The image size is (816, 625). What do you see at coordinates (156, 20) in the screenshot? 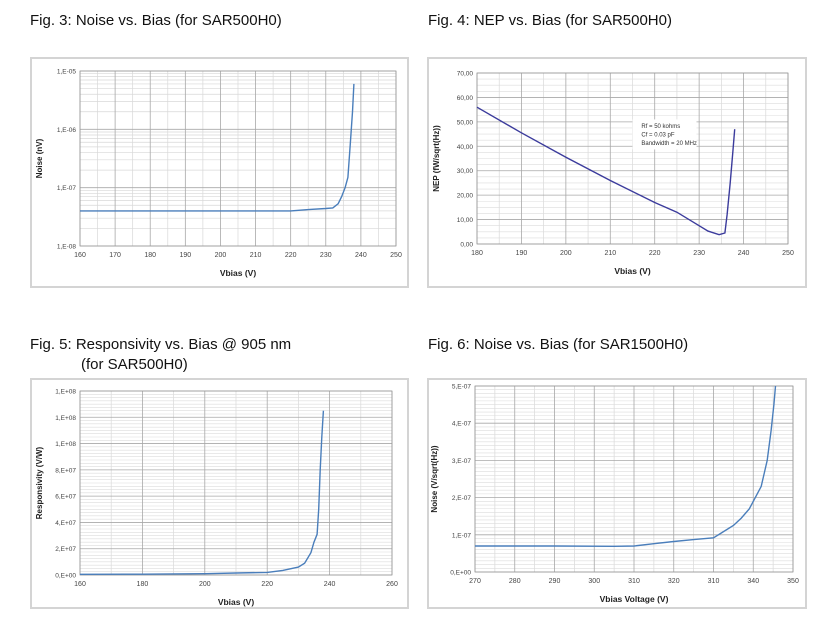
I see `fig3-title: Fig. 3: Noise vs. Bias (for SAR500H0)` at bounding box center [156, 20].